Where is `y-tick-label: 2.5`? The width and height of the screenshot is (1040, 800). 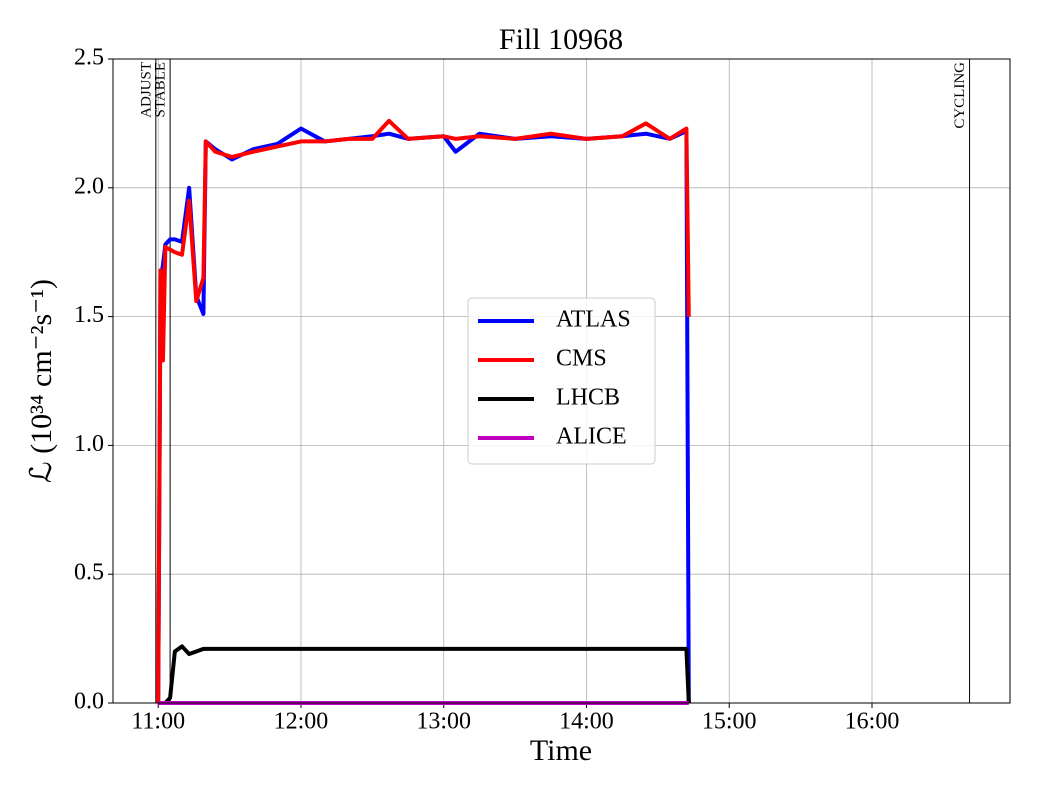
y-tick-label: 2.5 is located at coordinates (89, 58).